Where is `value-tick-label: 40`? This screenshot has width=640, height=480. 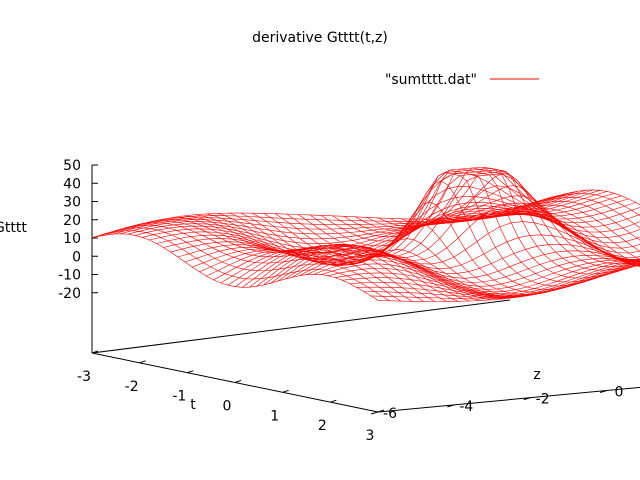
value-tick-label: 40 is located at coordinates (72, 184).